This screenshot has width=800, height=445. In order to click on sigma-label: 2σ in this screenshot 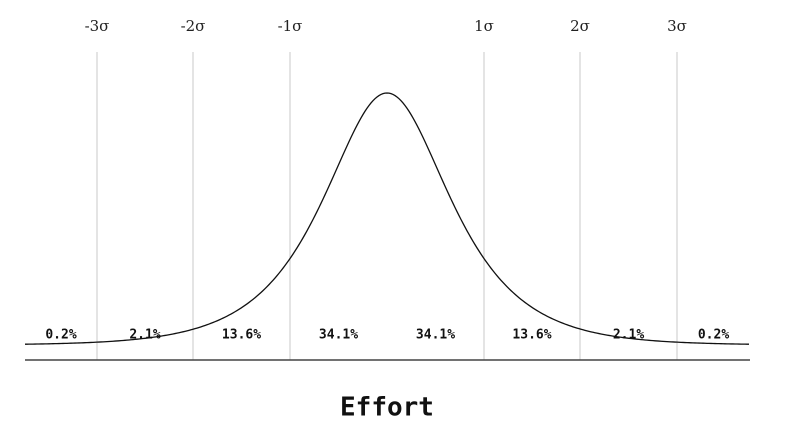, I will do `click(580, 26)`.